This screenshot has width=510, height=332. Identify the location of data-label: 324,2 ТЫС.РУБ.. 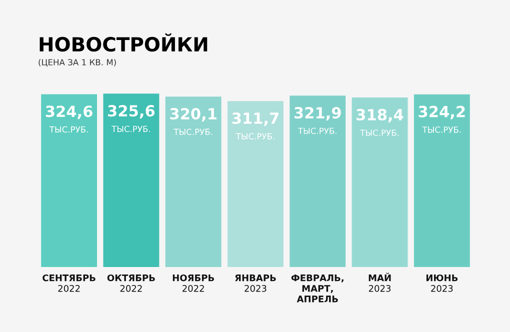
(441, 119).